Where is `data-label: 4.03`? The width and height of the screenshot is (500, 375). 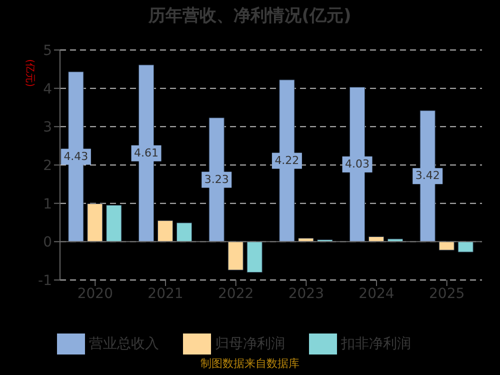
data-label: 4.03 is located at coordinates (357, 163).